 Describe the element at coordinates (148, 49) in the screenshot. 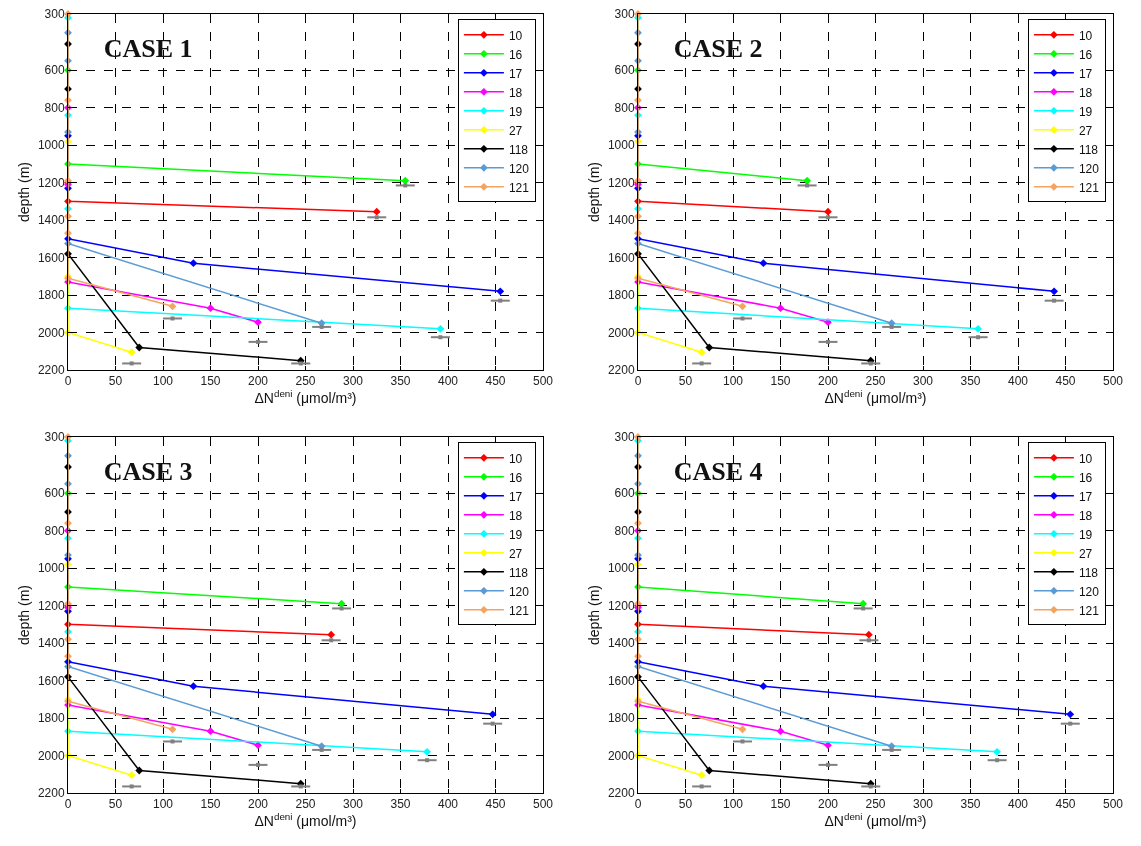

I see `text: CASE 1` at that location.